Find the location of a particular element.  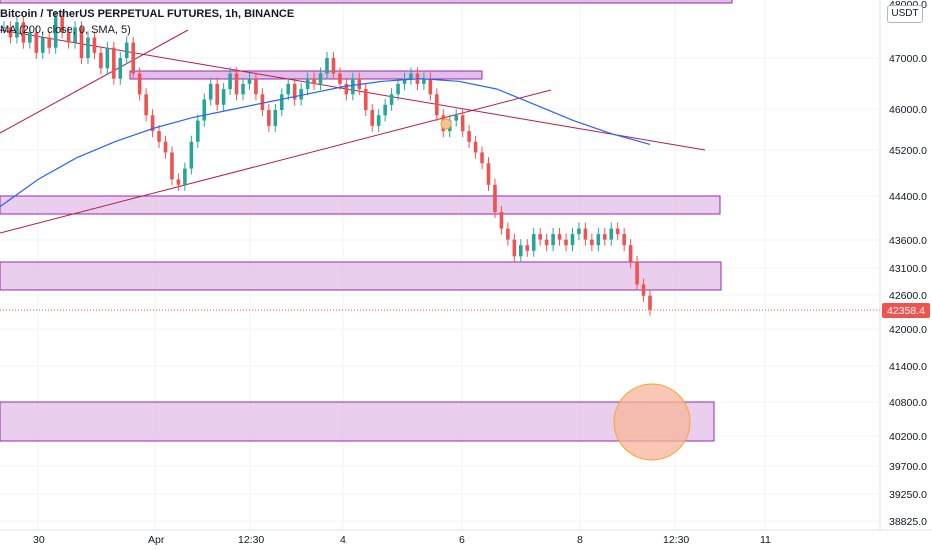

time-tick: 11 is located at coordinates (765, 540).